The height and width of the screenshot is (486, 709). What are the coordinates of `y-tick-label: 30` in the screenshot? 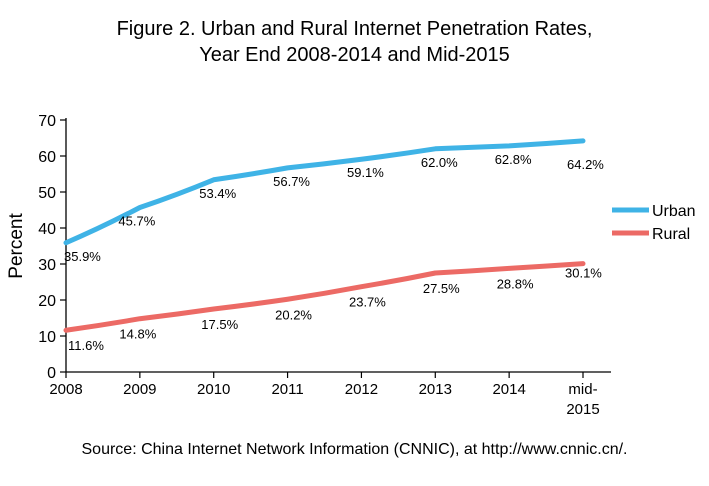 It's located at (47, 265).